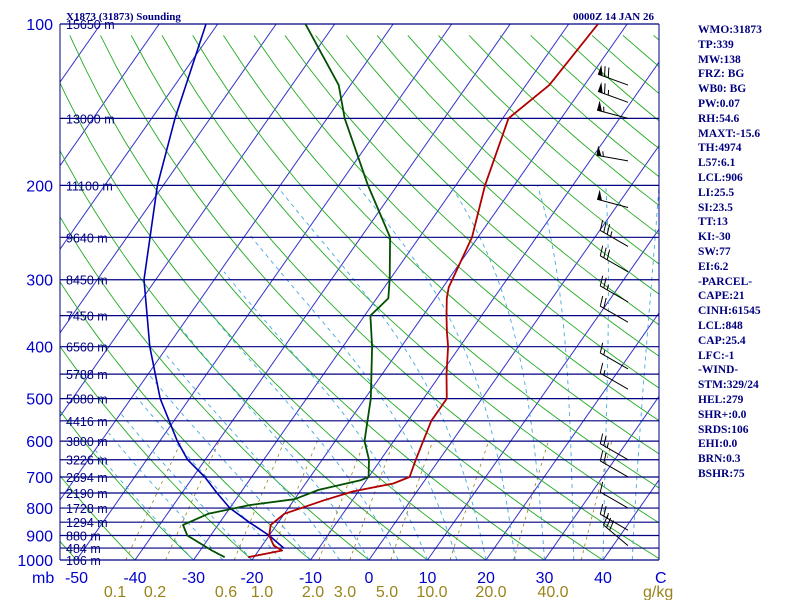 This screenshot has width=800, height=600. What do you see at coordinates (531, 500) in the screenshot?
I see `mixing-ratio-line` at bounding box center [531, 500].